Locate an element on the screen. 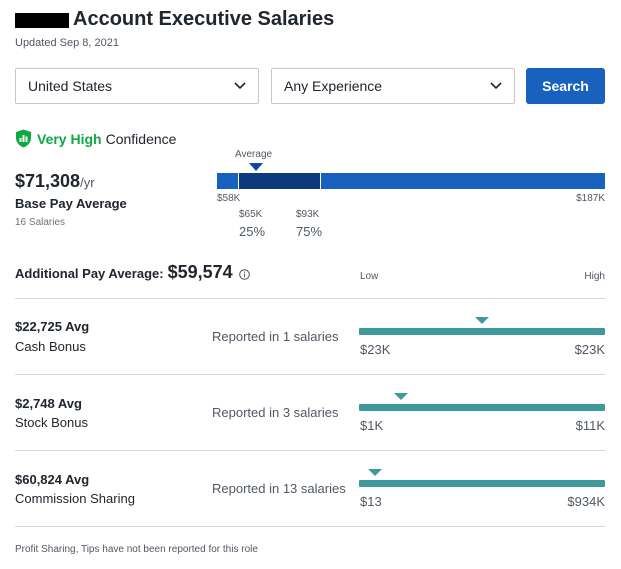  stock-bonus-reported: Reported in 3 salaries is located at coordinates (275, 412).